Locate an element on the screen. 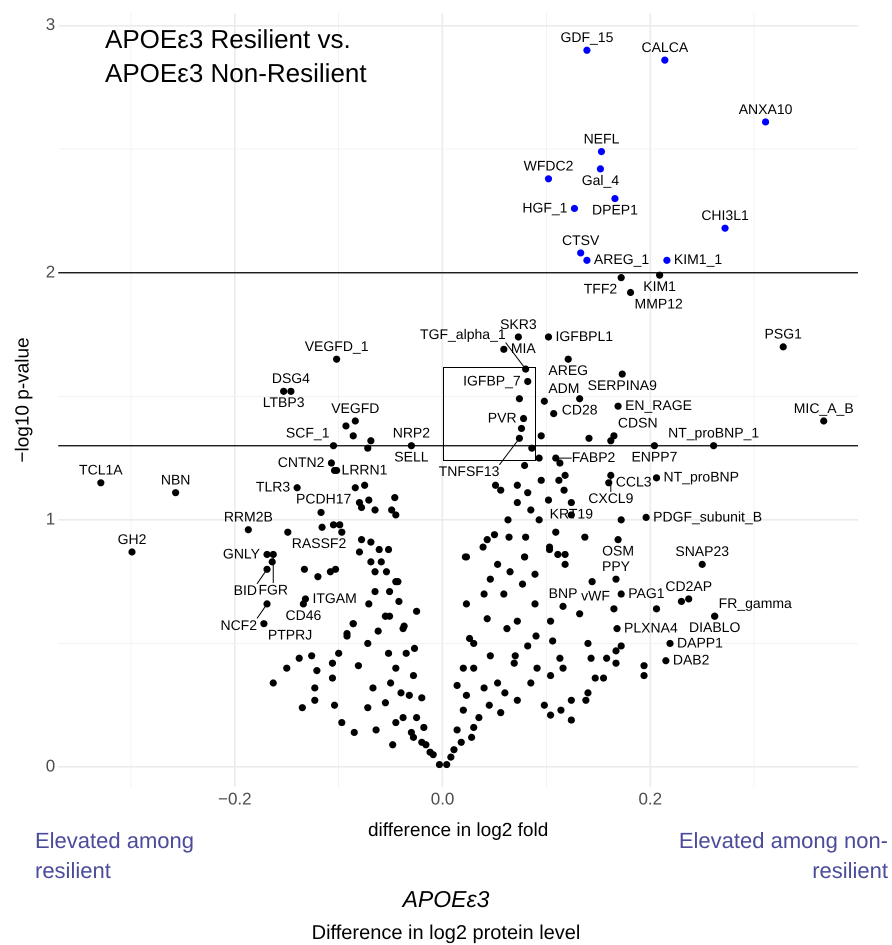  annotation: IGFBPL1 is located at coordinates (584, 336).